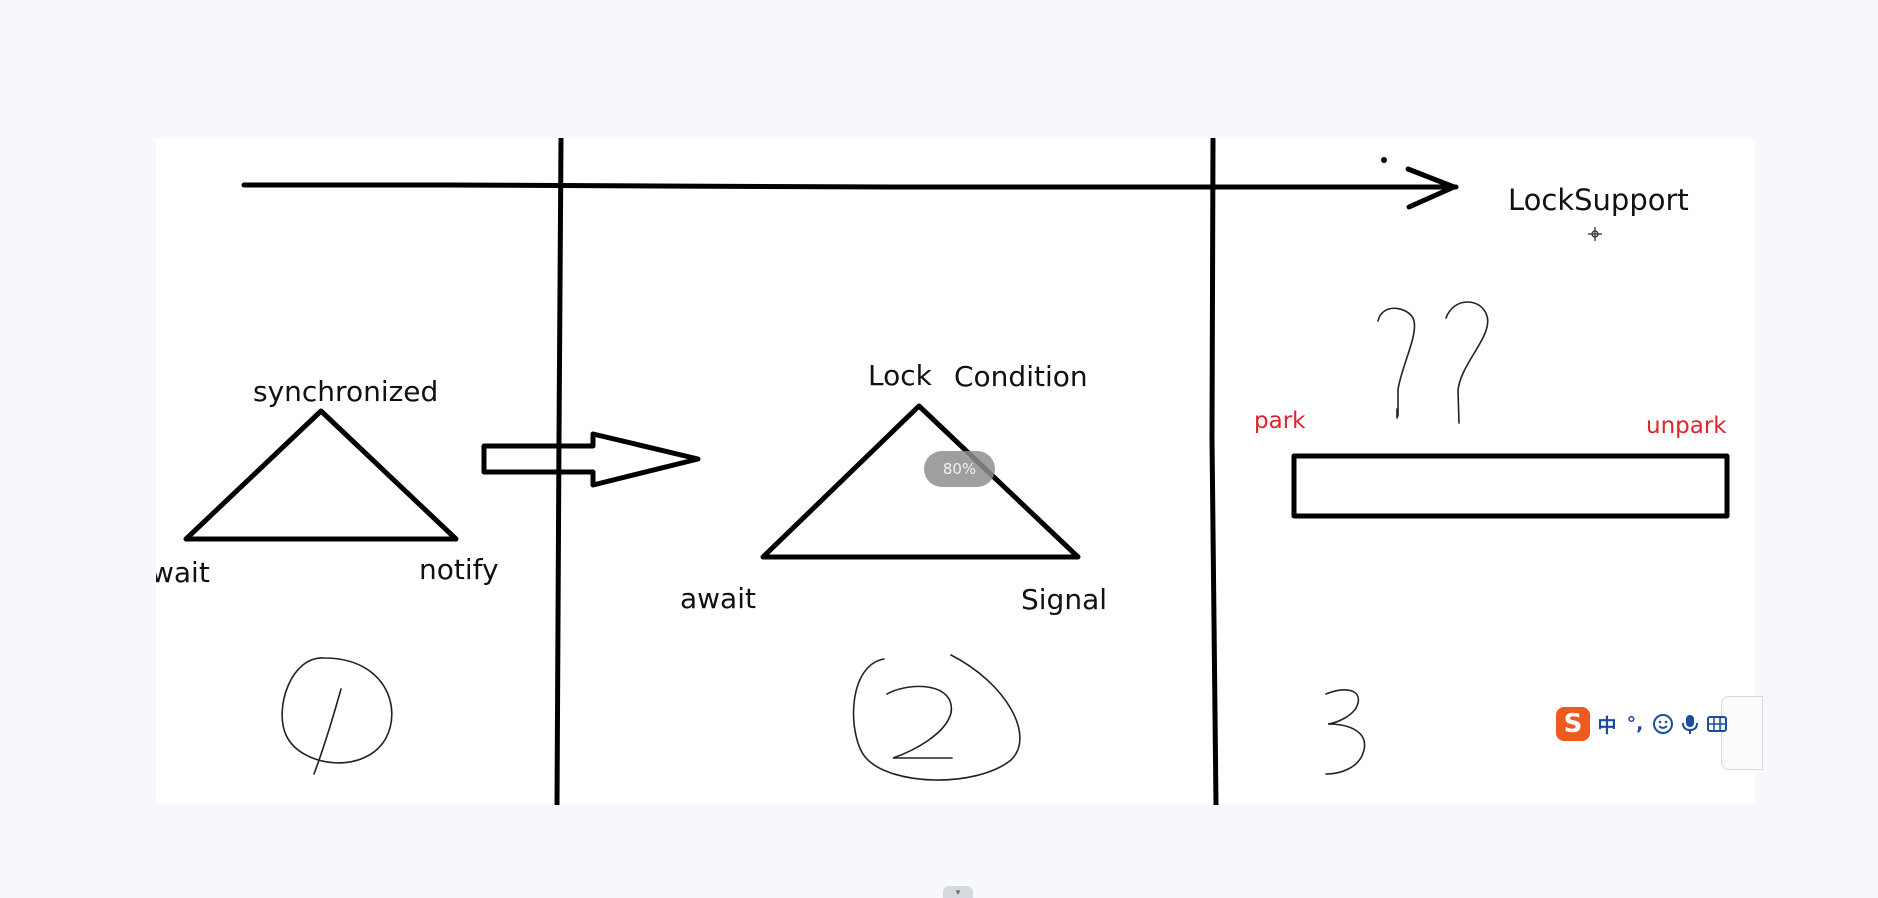 This screenshot has width=1878, height=898. I want to click on emoji-icon, so click(1663, 724).